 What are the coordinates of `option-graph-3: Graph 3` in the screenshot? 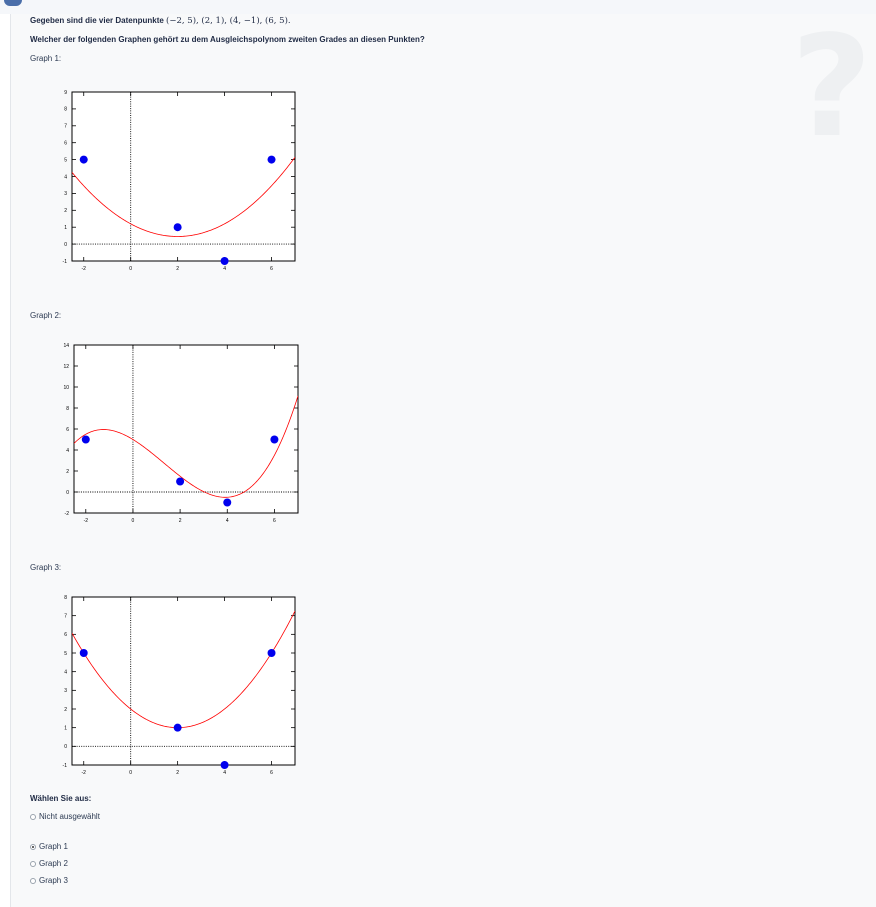 It's located at (49, 880).